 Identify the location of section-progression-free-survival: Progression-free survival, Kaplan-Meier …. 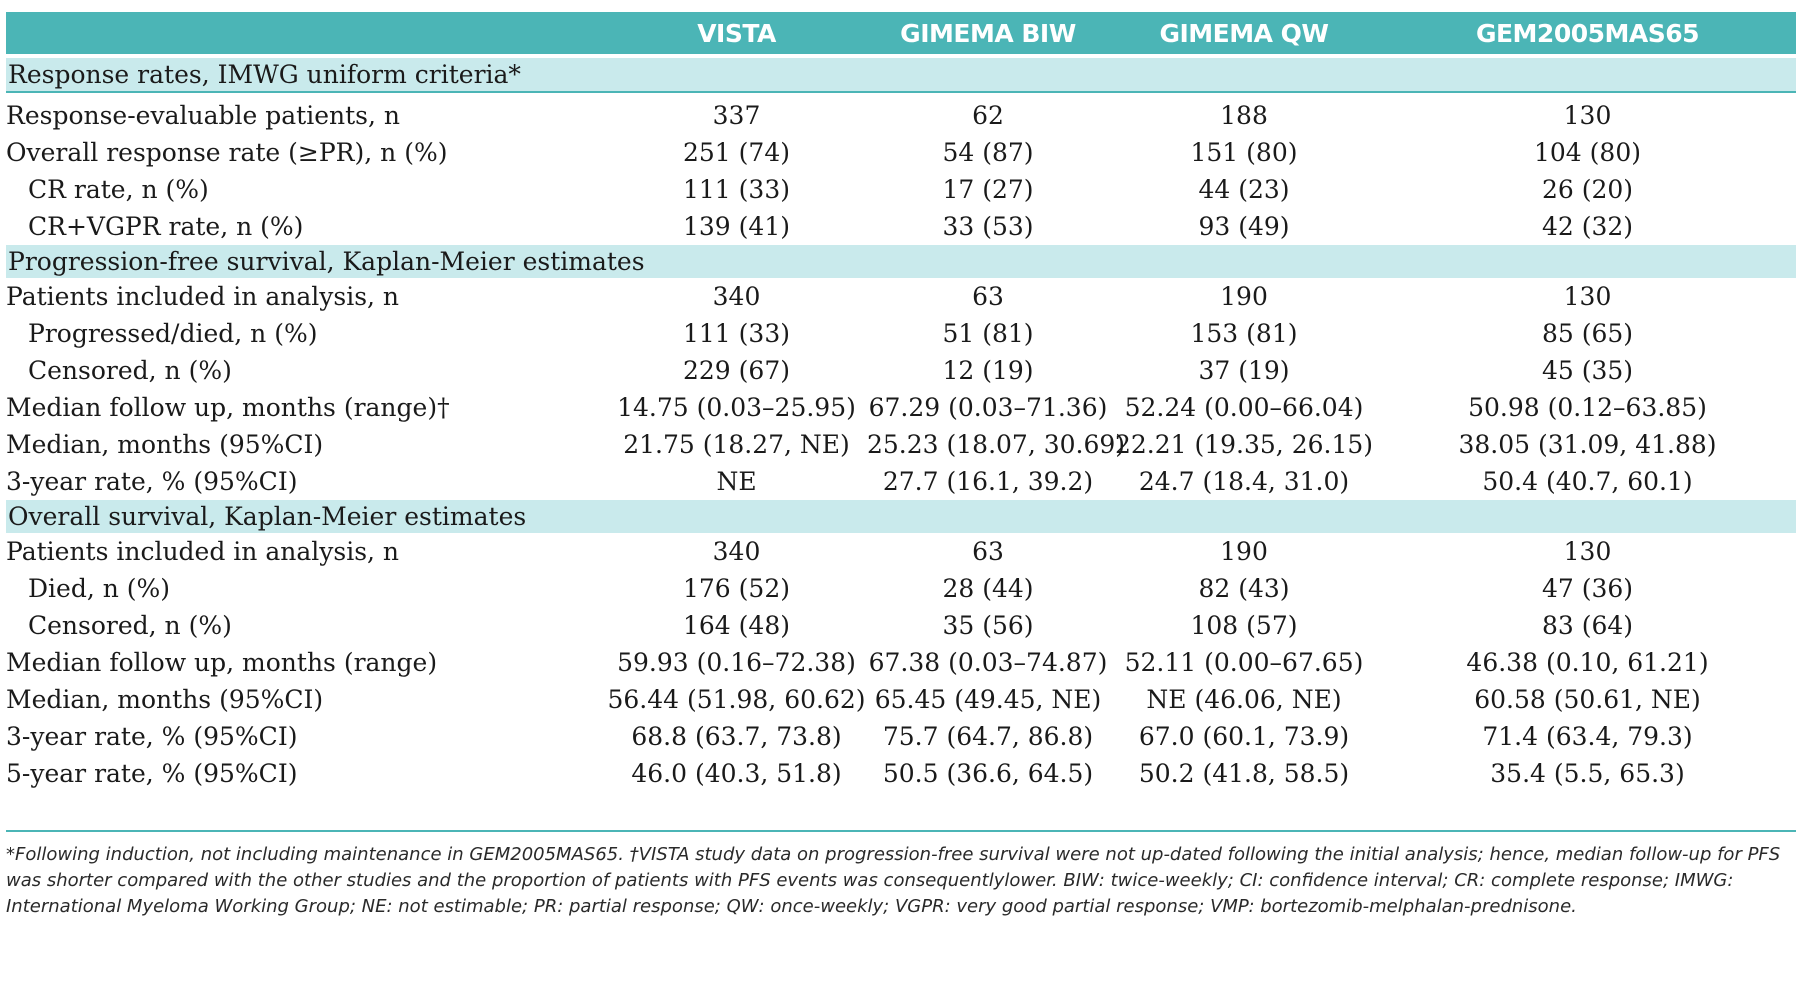
(901, 261).